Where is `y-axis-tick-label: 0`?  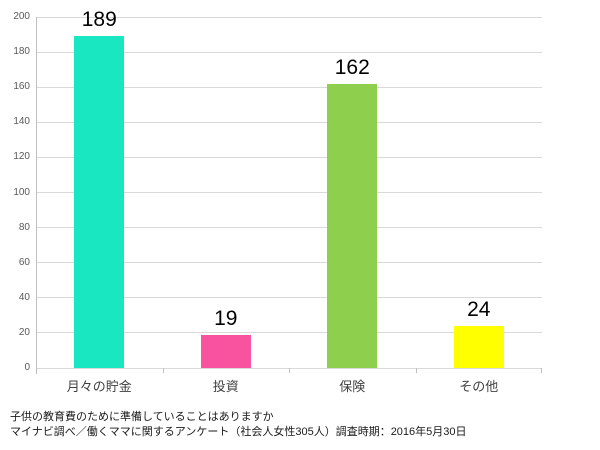
y-axis-tick-label: 0 is located at coordinates (27, 367).